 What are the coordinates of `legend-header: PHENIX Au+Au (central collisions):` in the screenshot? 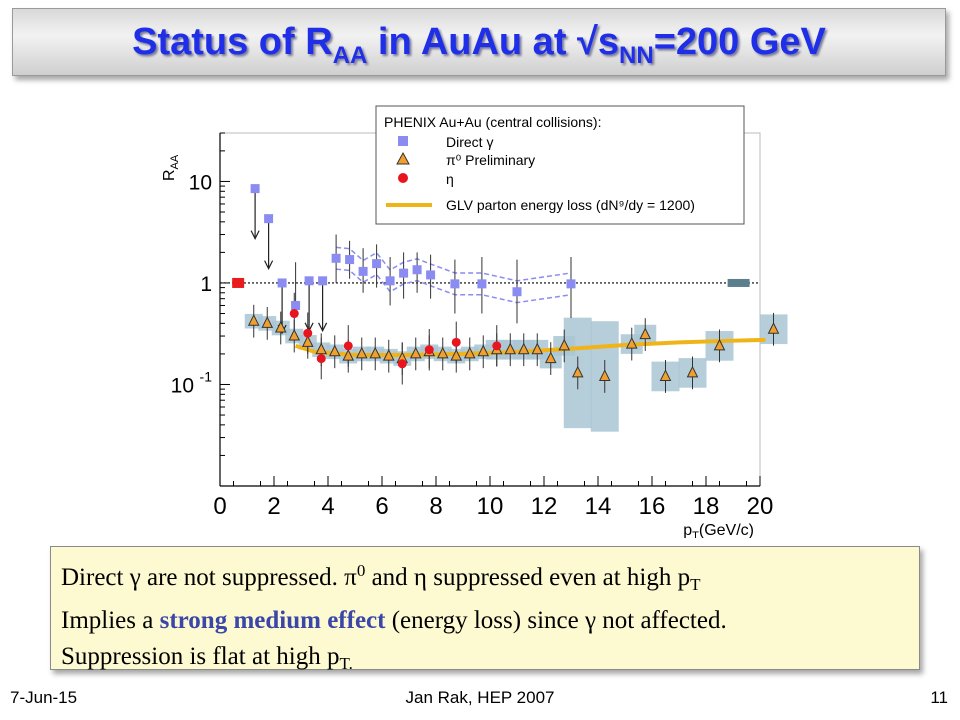 It's located at (492, 122).